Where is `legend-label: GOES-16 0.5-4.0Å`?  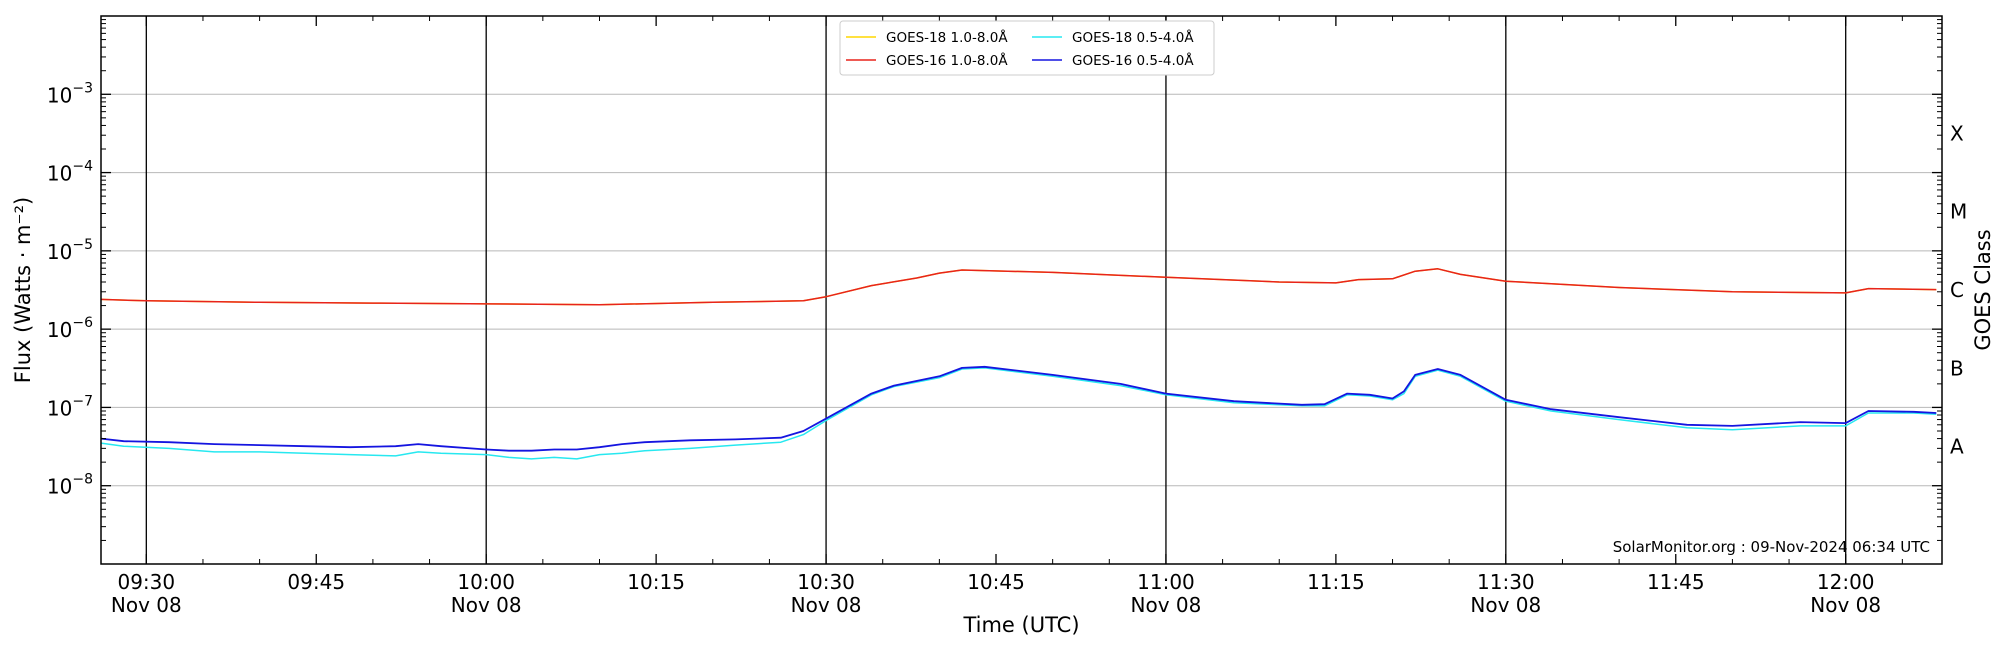
legend-label: GOES-16 0.5-4.0Å is located at coordinates (1133, 60).